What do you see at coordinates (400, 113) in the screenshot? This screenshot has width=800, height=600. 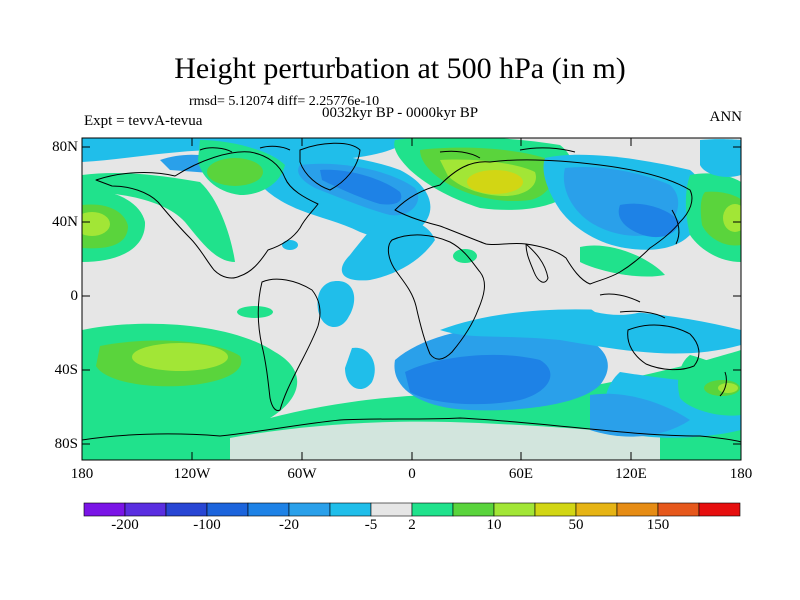 I see `period-label: 0032kyr BP - 0000kyr BP` at bounding box center [400, 113].